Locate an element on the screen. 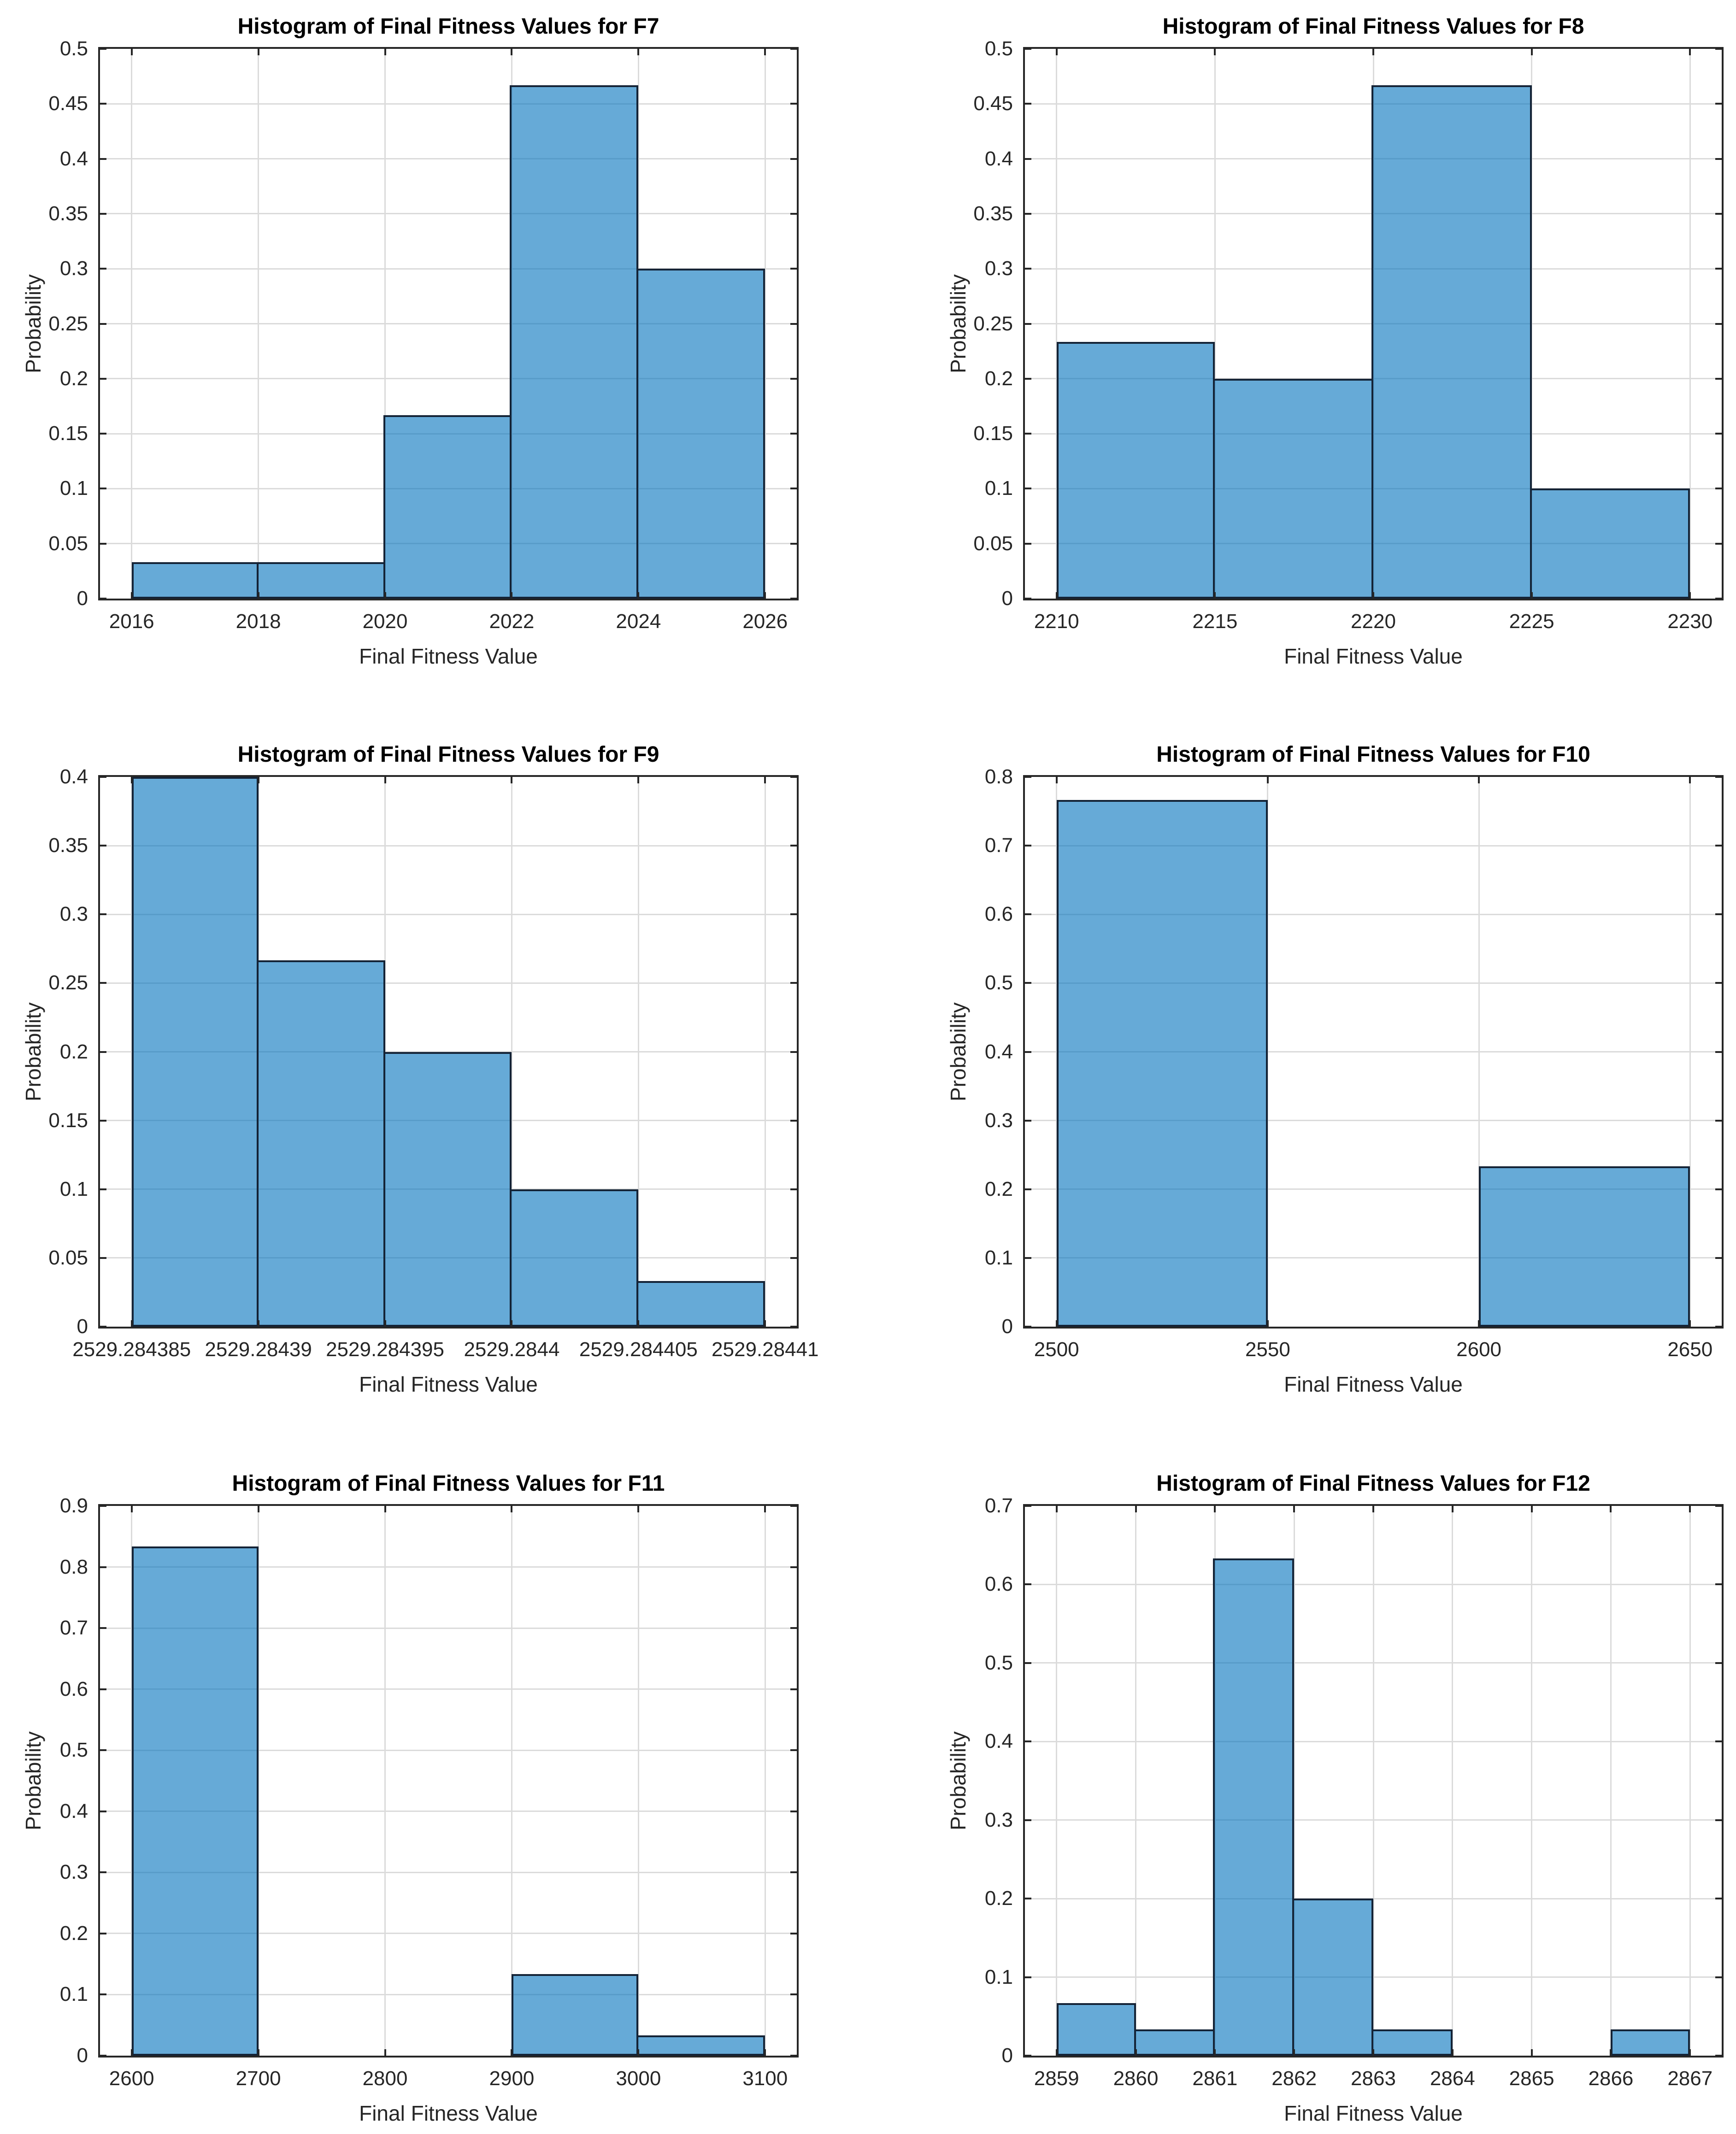 The width and height of the screenshot is (1736, 2134). x-tick-label: 2861 is located at coordinates (1215, 2078).